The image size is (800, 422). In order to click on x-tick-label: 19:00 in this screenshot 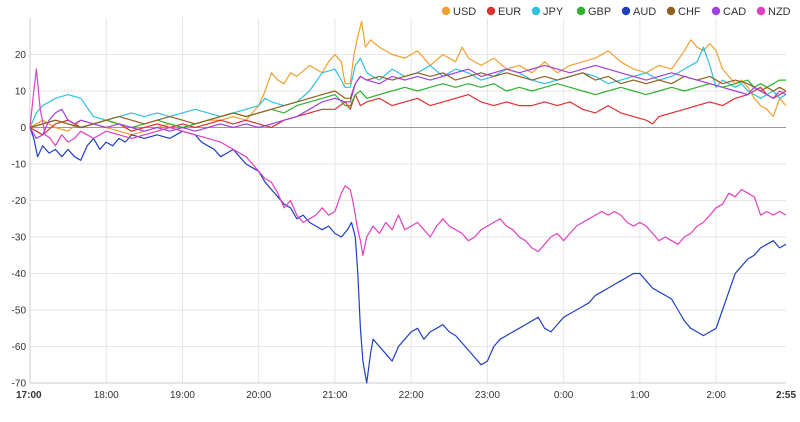, I will do `click(182, 395)`.